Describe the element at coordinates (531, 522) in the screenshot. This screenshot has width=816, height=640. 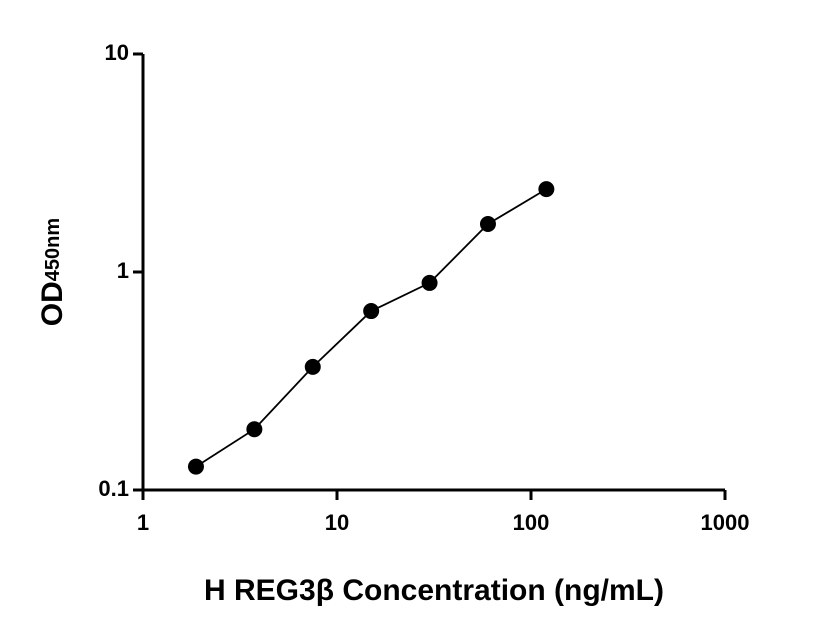
I see `x-tick-label: 100` at that location.